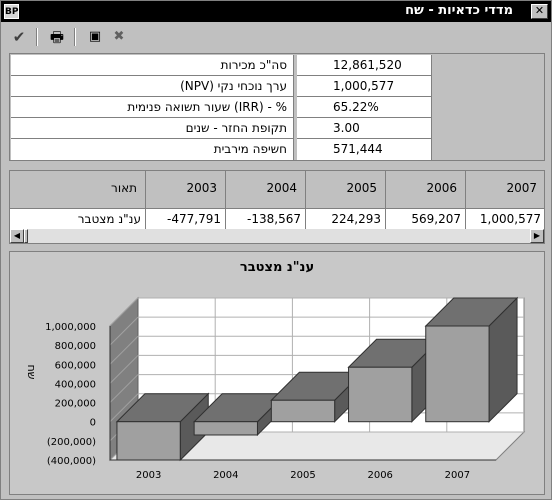 The image size is (552, 500). Describe the element at coordinates (277, 267) in the screenshot. I see `chart-title: ענ"נ מצטבר` at that location.